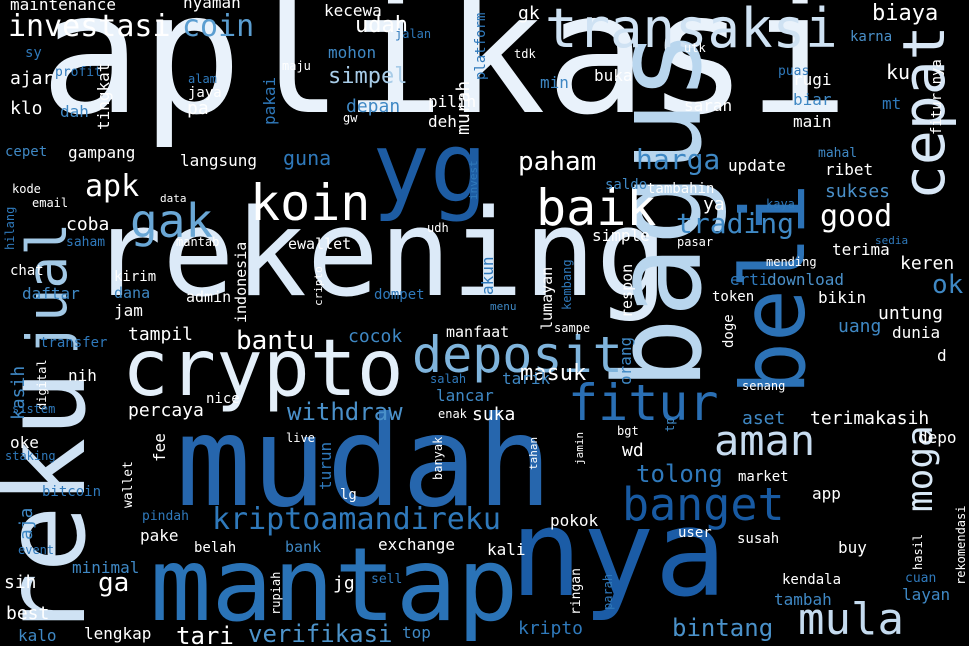 Image resolution: width=969 pixels, height=646 pixels. What do you see at coordinates (172, 221) in the screenshot?
I see `word: gak` at bounding box center [172, 221].